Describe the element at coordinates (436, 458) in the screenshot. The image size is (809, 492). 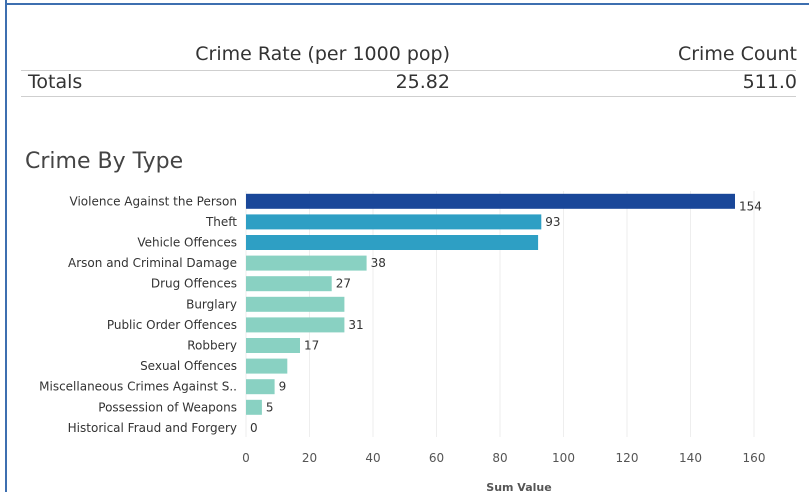
I see `x-tick-label: 60` at that location.